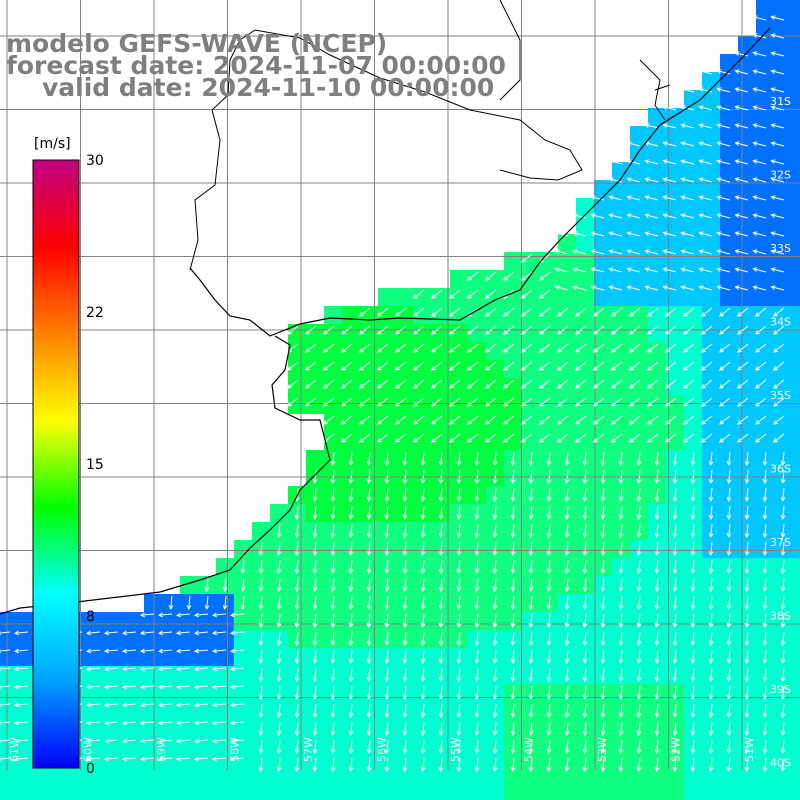 Image resolution: width=800 pixels, height=800 pixels. Describe the element at coordinates (90, 769) in the screenshot. I see `colorbar-tick-0: 0` at that location.